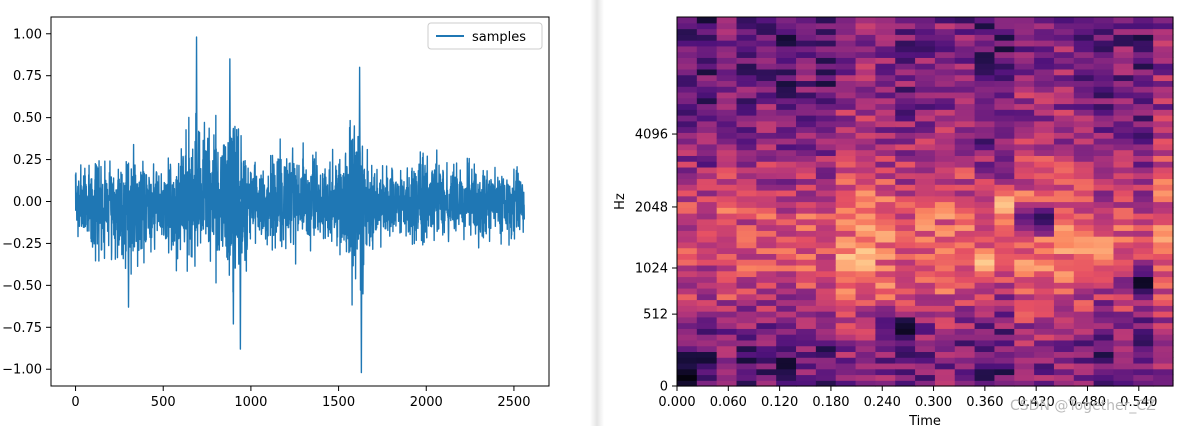 The image size is (1180, 426). Describe the element at coordinates (651, 135) in the screenshot. I see `hz-tick-label: 4096` at that location.